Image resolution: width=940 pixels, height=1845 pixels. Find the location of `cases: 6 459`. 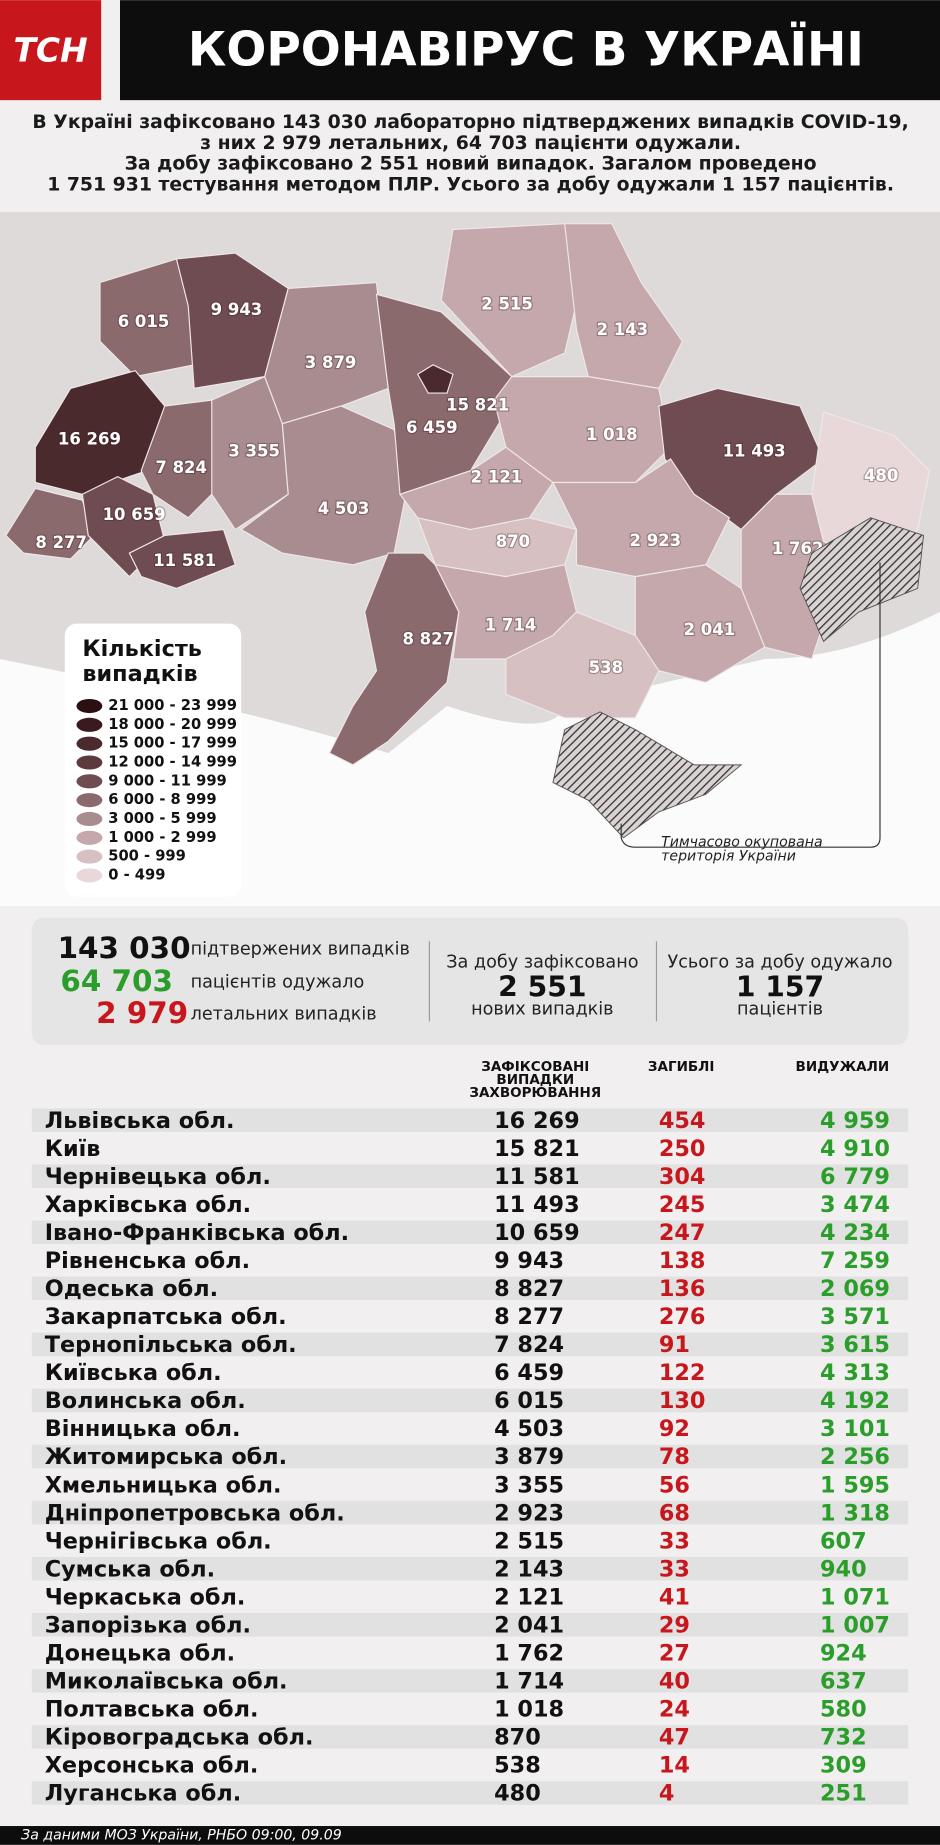

cases: 6 459 is located at coordinates (529, 1373).